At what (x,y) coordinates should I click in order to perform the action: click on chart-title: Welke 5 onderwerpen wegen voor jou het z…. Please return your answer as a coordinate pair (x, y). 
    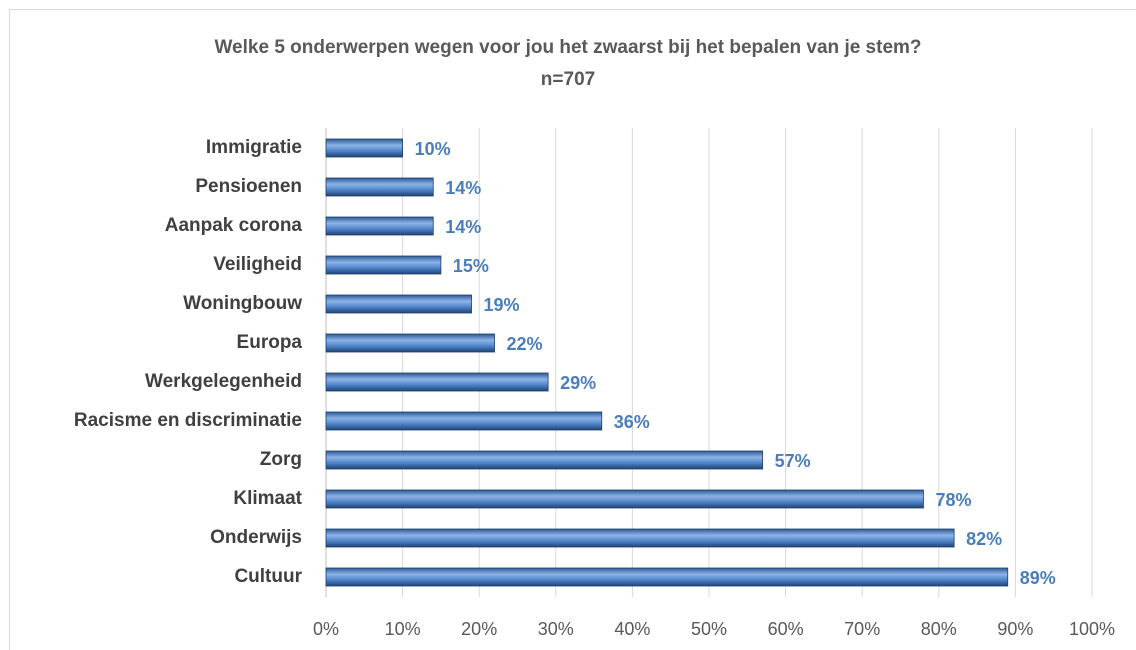
    Looking at the image, I should click on (567, 47).